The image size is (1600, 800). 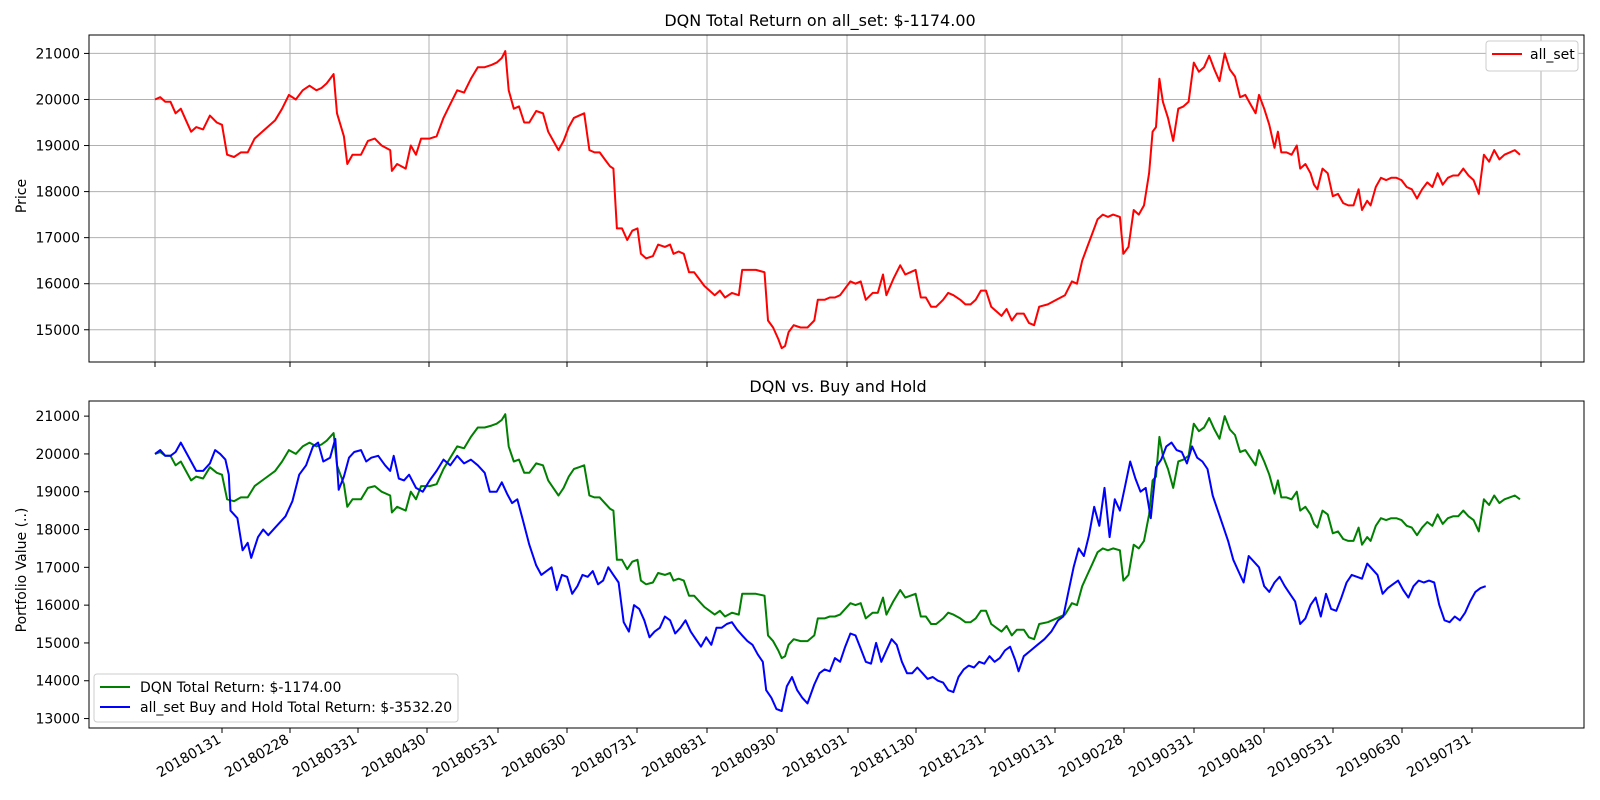 What do you see at coordinates (57, 682) in the screenshot?
I see `portfolio-y-tick-label: 14000` at bounding box center [57, 682].